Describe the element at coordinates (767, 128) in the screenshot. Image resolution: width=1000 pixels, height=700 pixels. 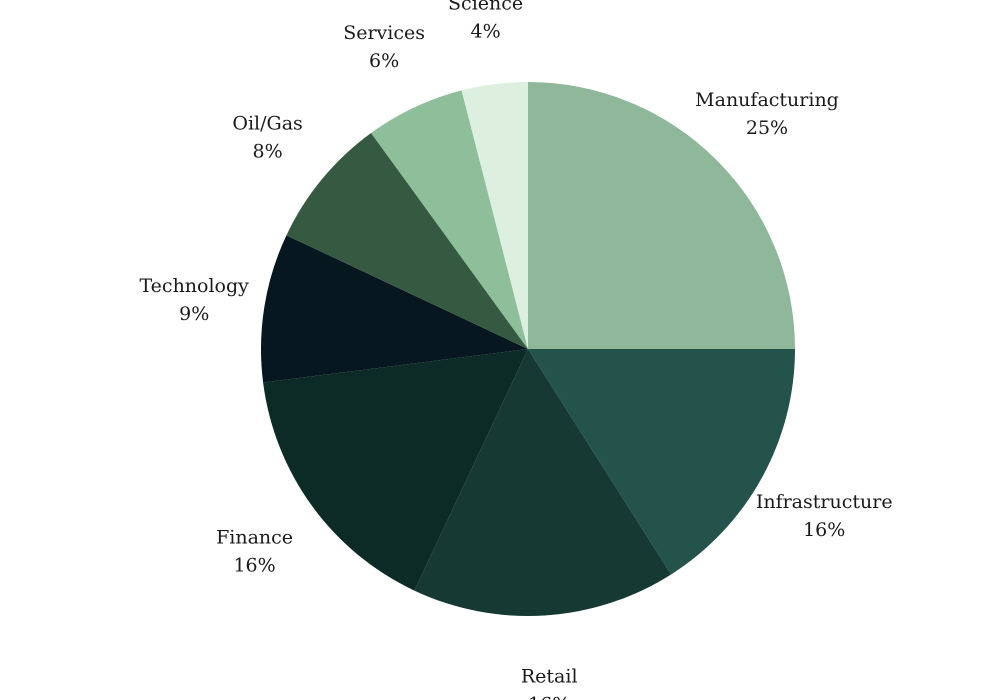
I see `slice-value-label: 25%` at that location.